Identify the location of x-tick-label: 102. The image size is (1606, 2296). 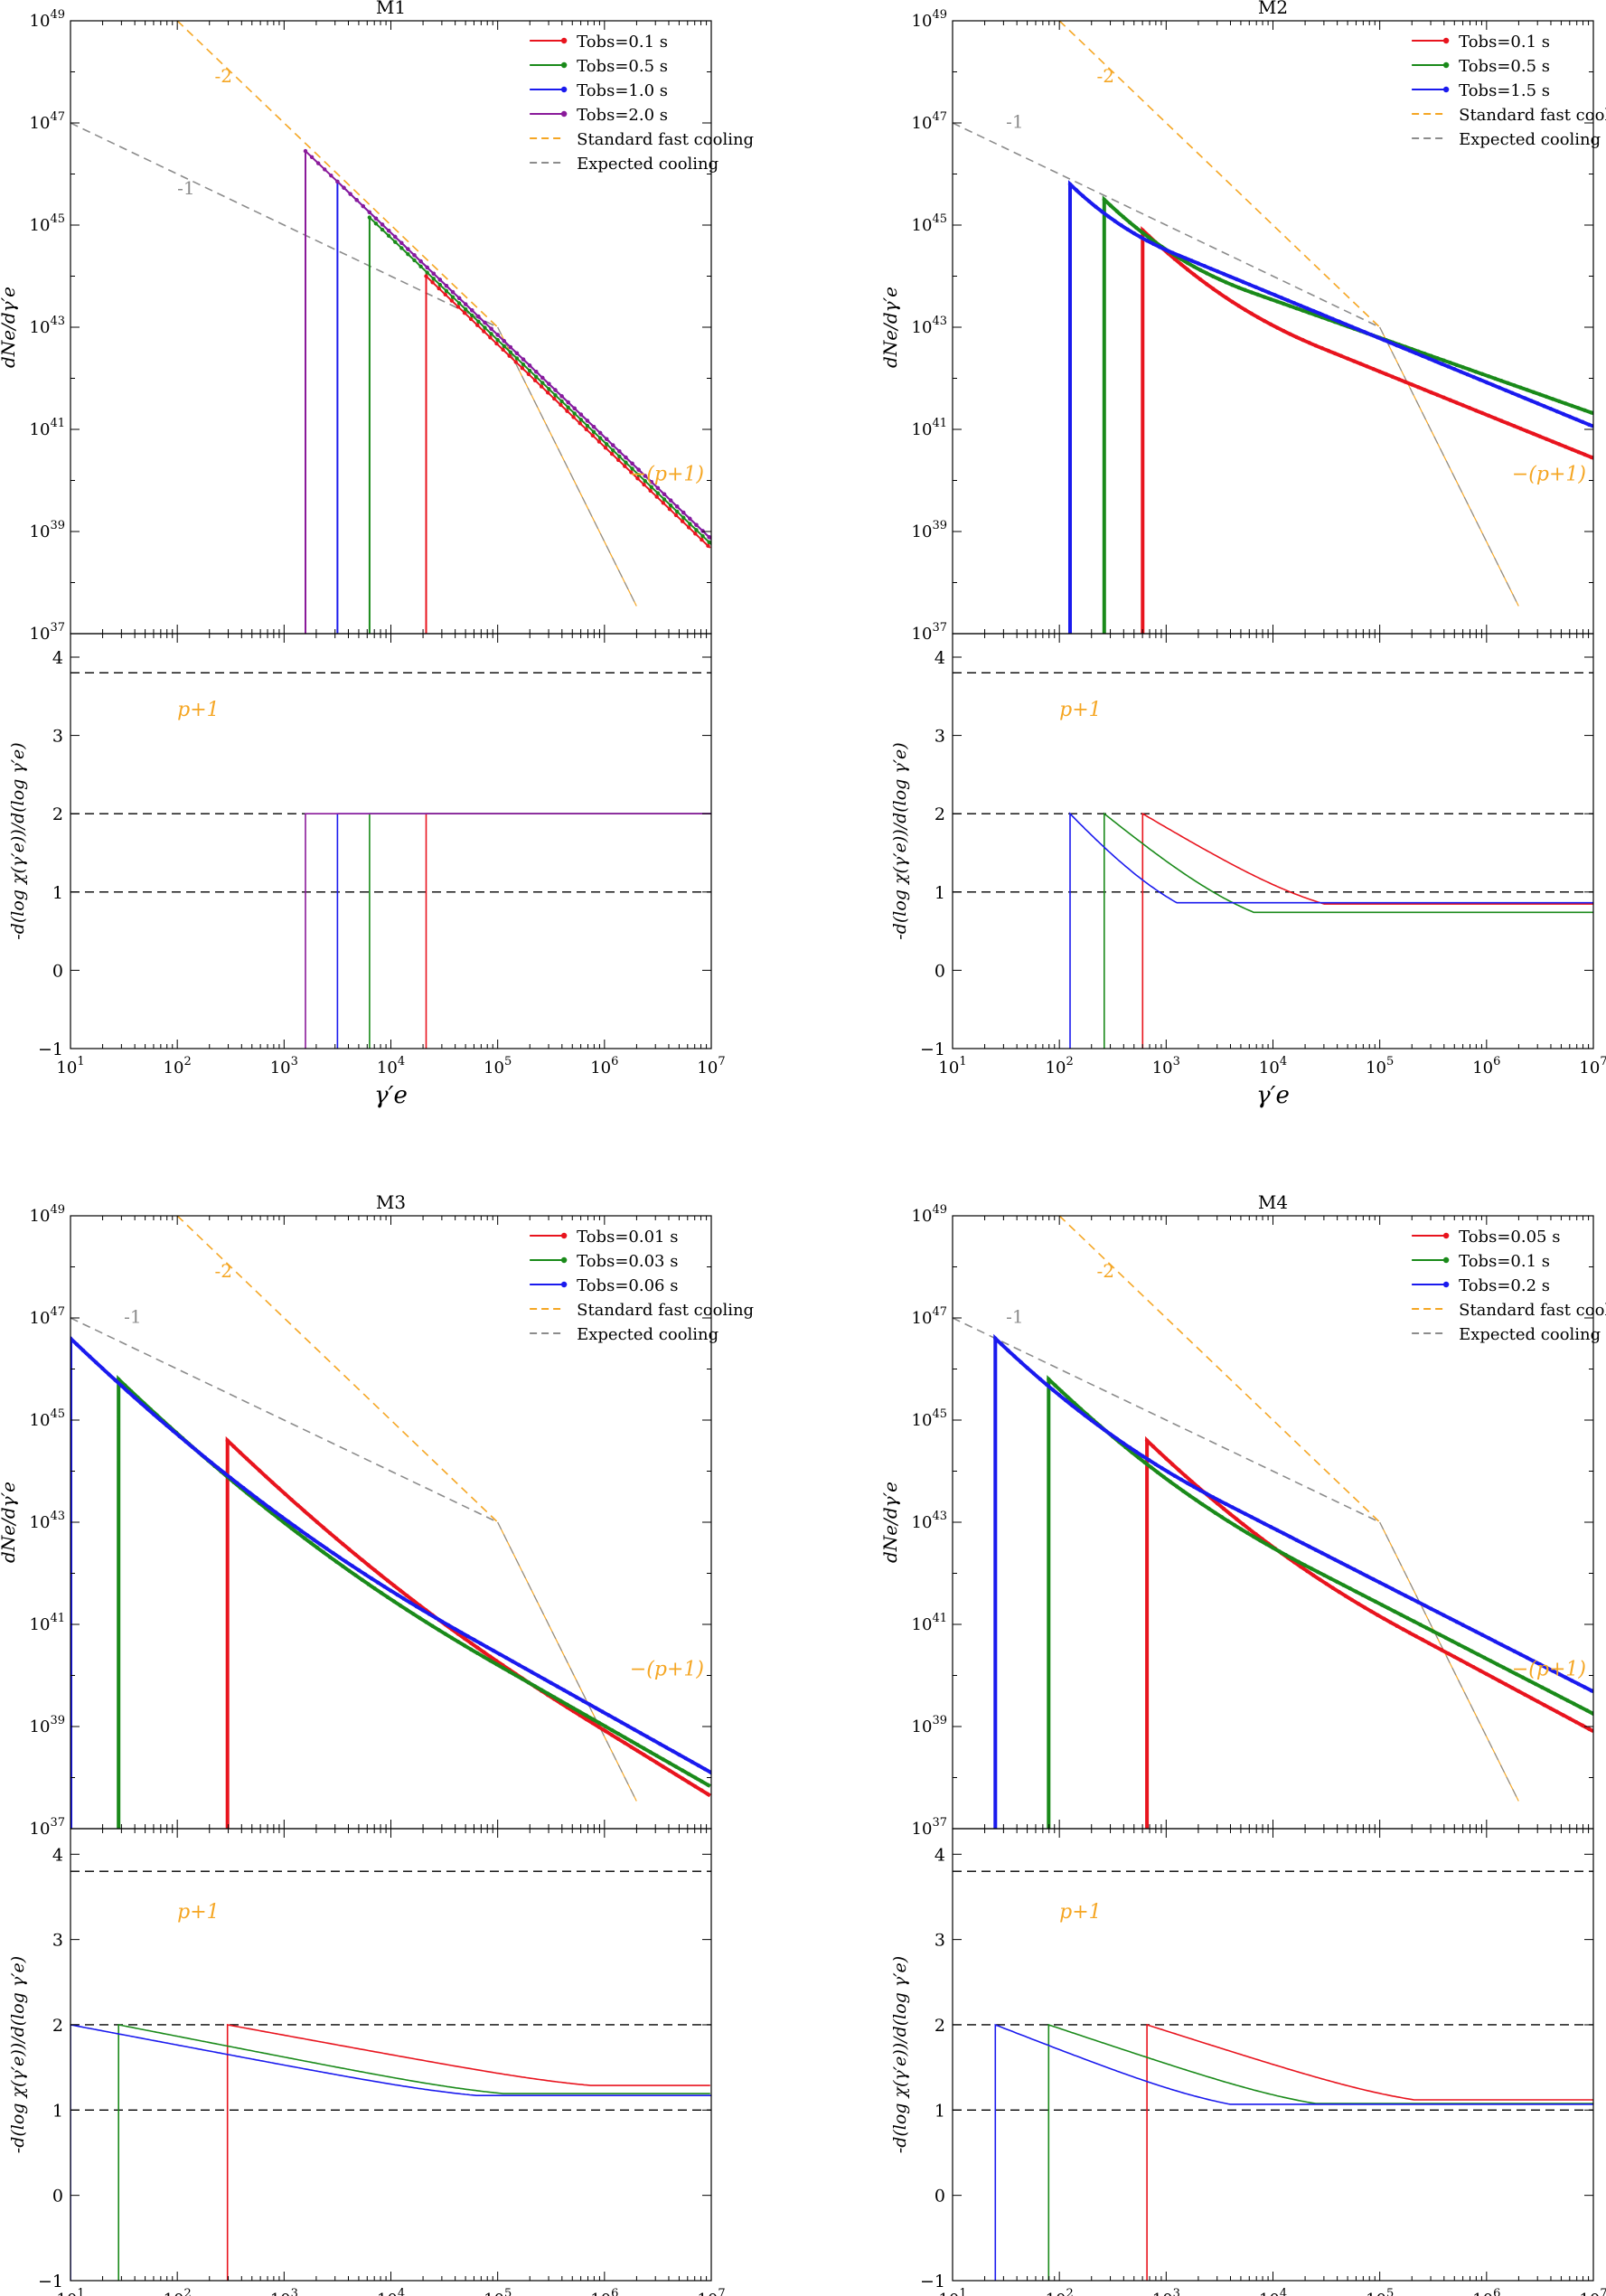
(1060, 2291).